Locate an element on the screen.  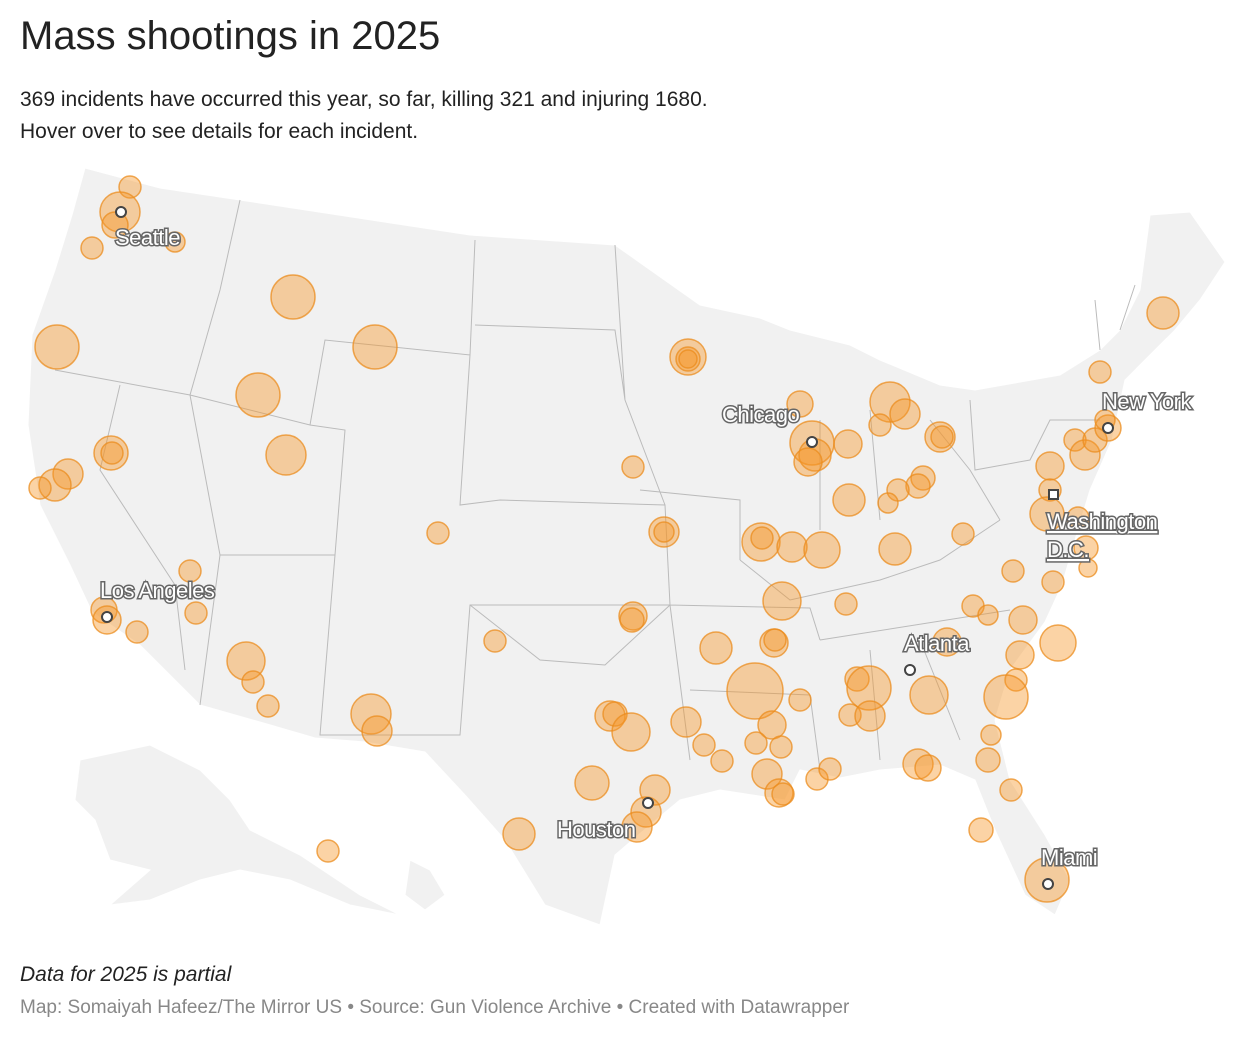
city-label: Atlanta is located at coordinates (937, 643).